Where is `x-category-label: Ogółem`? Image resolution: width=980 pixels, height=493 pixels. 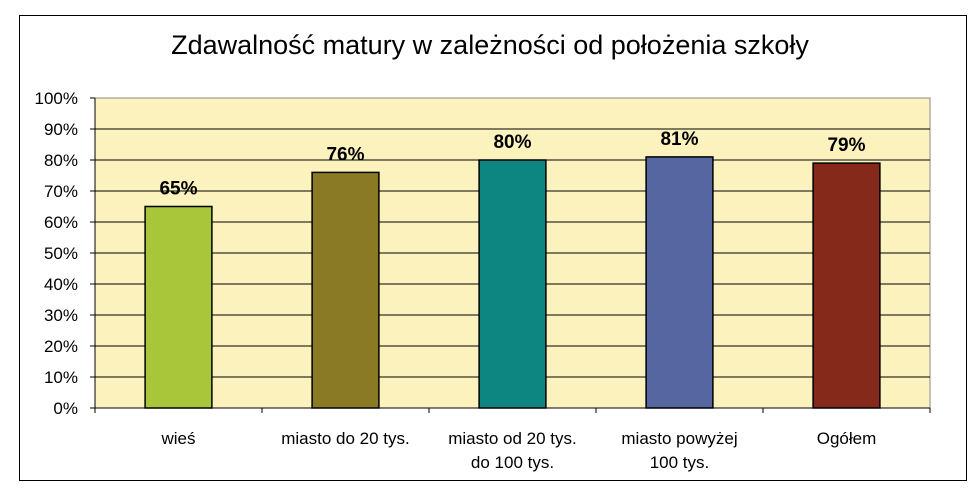 x-category-label: Ogółem is located at coordinates (847, 438).